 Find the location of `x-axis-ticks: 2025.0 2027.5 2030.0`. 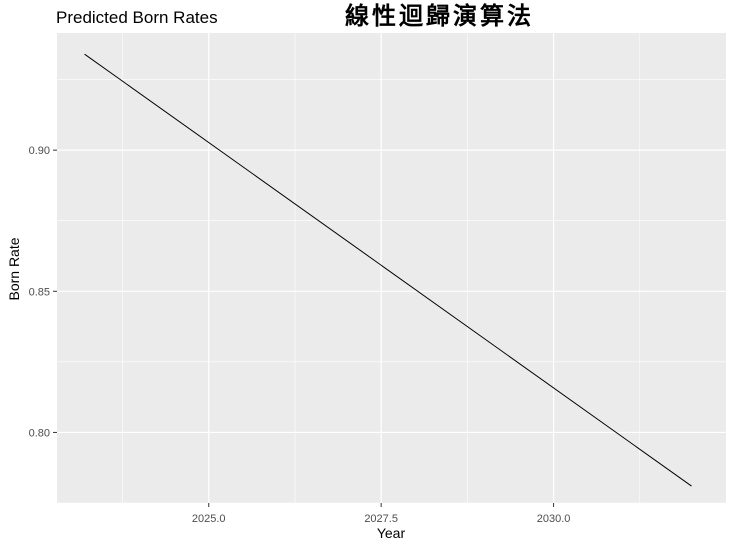

x-axis-ticks: 2025.0 2027.5 2030.0 is located at coordinates (381, 514).